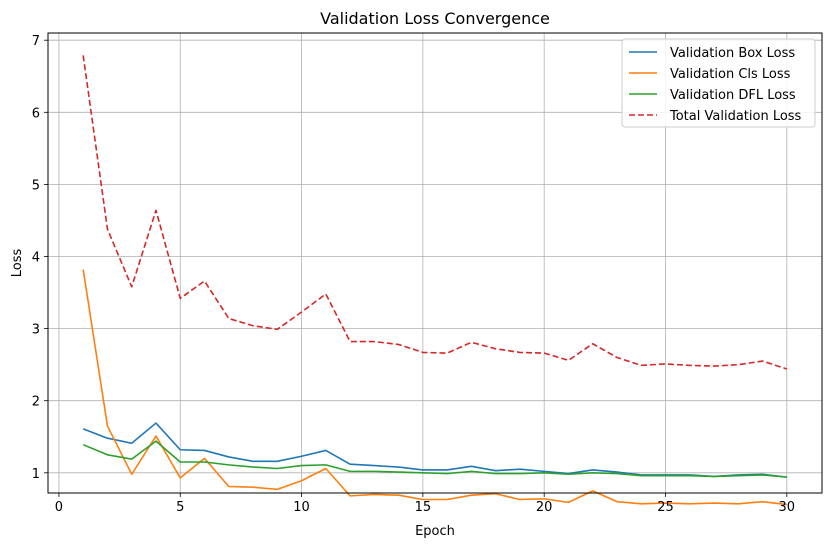  I want to click on legend-box, so click(718, 83).